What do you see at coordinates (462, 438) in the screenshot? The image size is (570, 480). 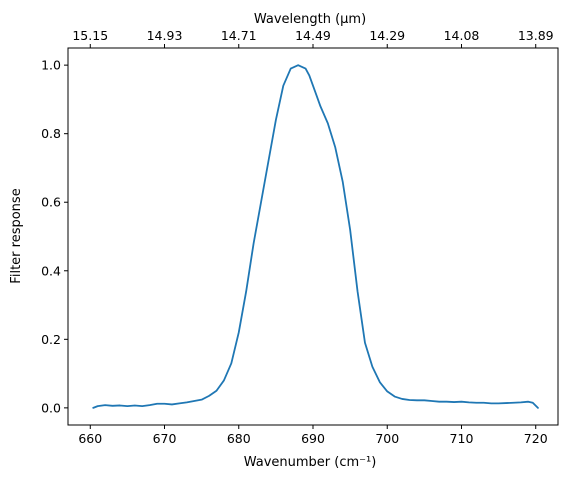 I see `x-tick-label: 710` at bounding box center [462, 438].